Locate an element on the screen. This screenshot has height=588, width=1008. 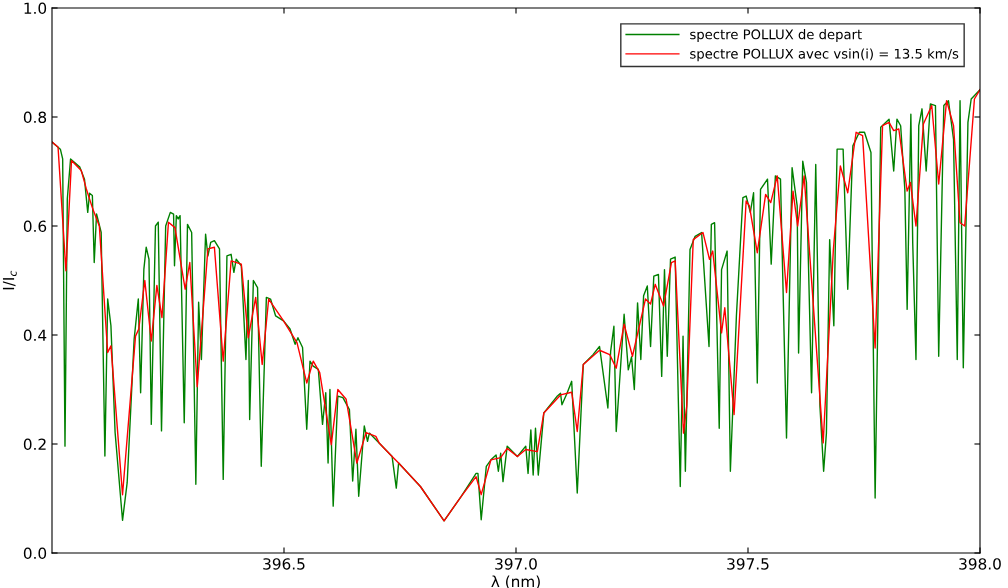
x-tick-label: 396.5 is located at coordinates (284, 564).